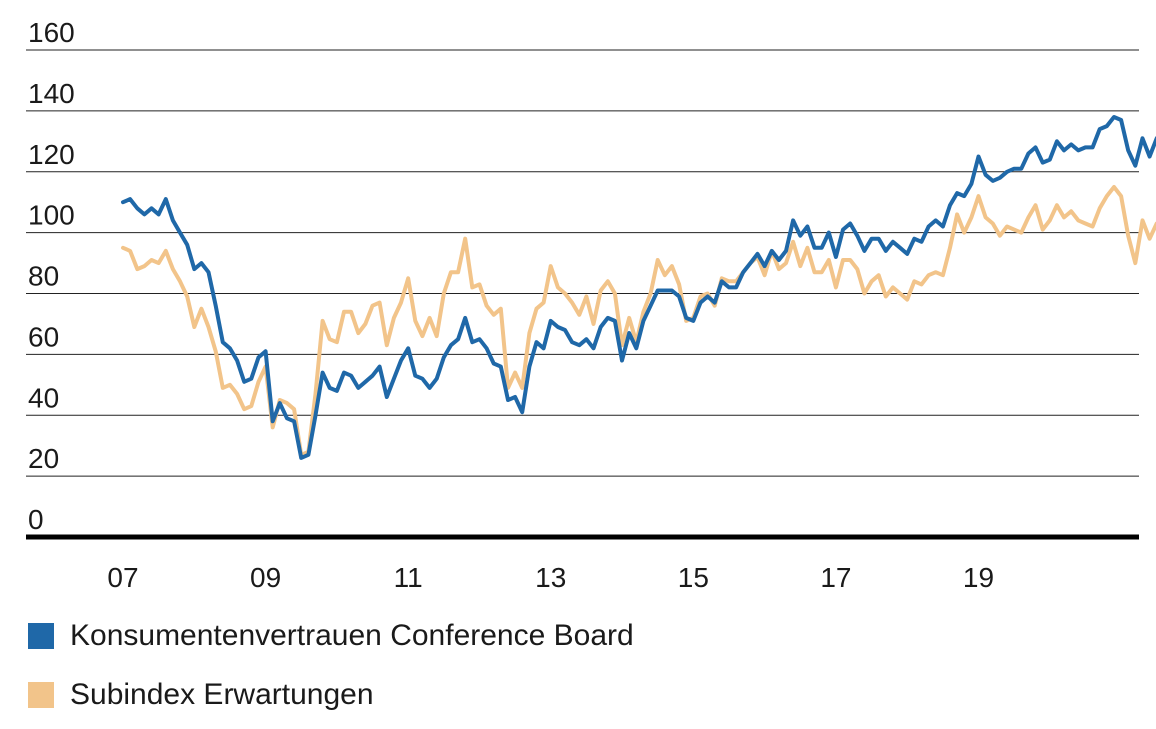 The image size is (1156, 729). I want to click on legend-item-series-1: Subindex Erwartungen, so click(201, 695).